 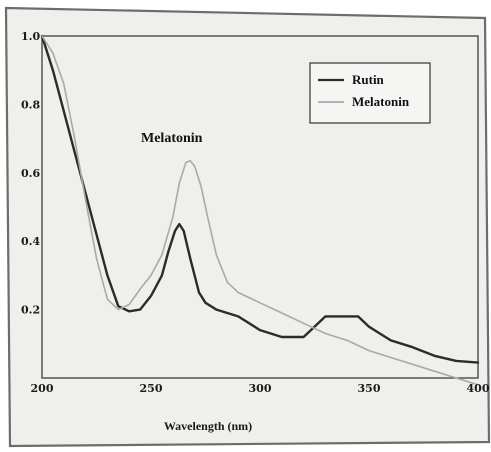 I want to click on y-tick-label-0-6: 0.6, so click(x=30, y=173).